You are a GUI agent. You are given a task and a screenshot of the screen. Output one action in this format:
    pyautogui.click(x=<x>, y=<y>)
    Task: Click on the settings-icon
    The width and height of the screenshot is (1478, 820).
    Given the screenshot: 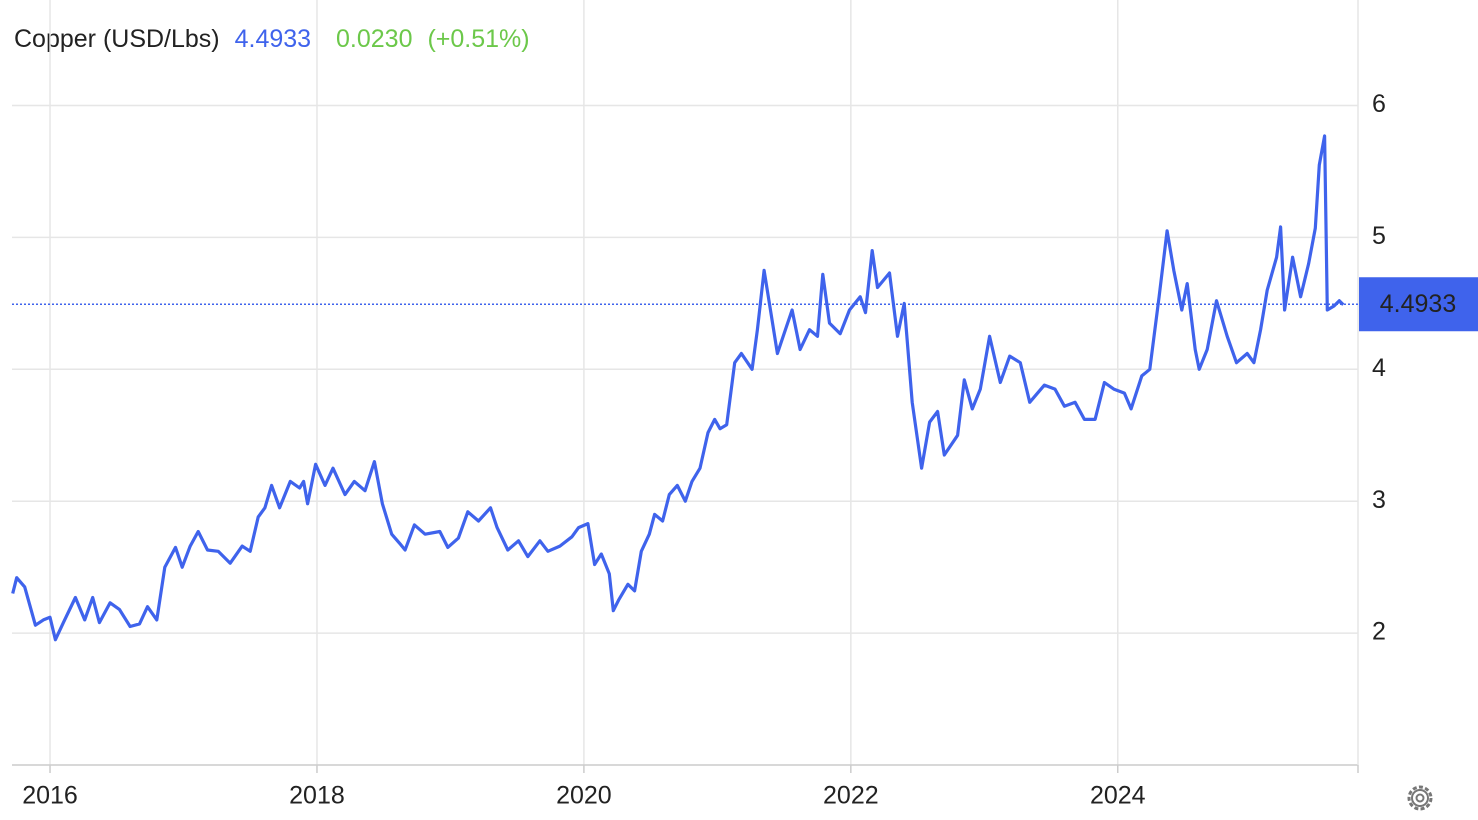 What is the action you would take?
    pyautogui.click(x=1420, y=798)
    